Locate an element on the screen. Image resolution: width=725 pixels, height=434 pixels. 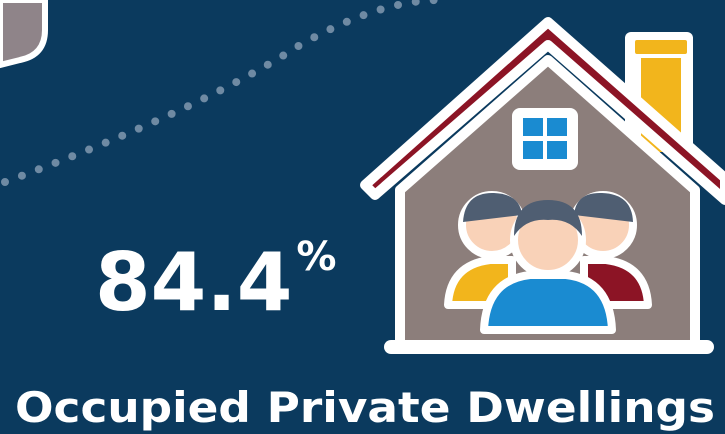
corner-shape is located at coordinates (24, 34).